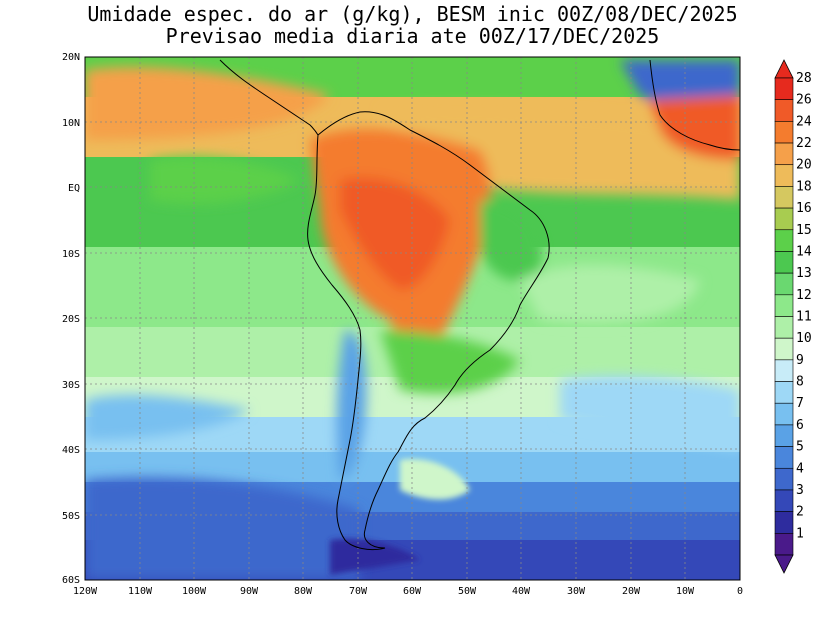 Image resolution: width=825 pixels, height=637 pixels. Describe the element at coordinates (800, 382) in the screenshot. I see `colorbar-label: 8` at that location.